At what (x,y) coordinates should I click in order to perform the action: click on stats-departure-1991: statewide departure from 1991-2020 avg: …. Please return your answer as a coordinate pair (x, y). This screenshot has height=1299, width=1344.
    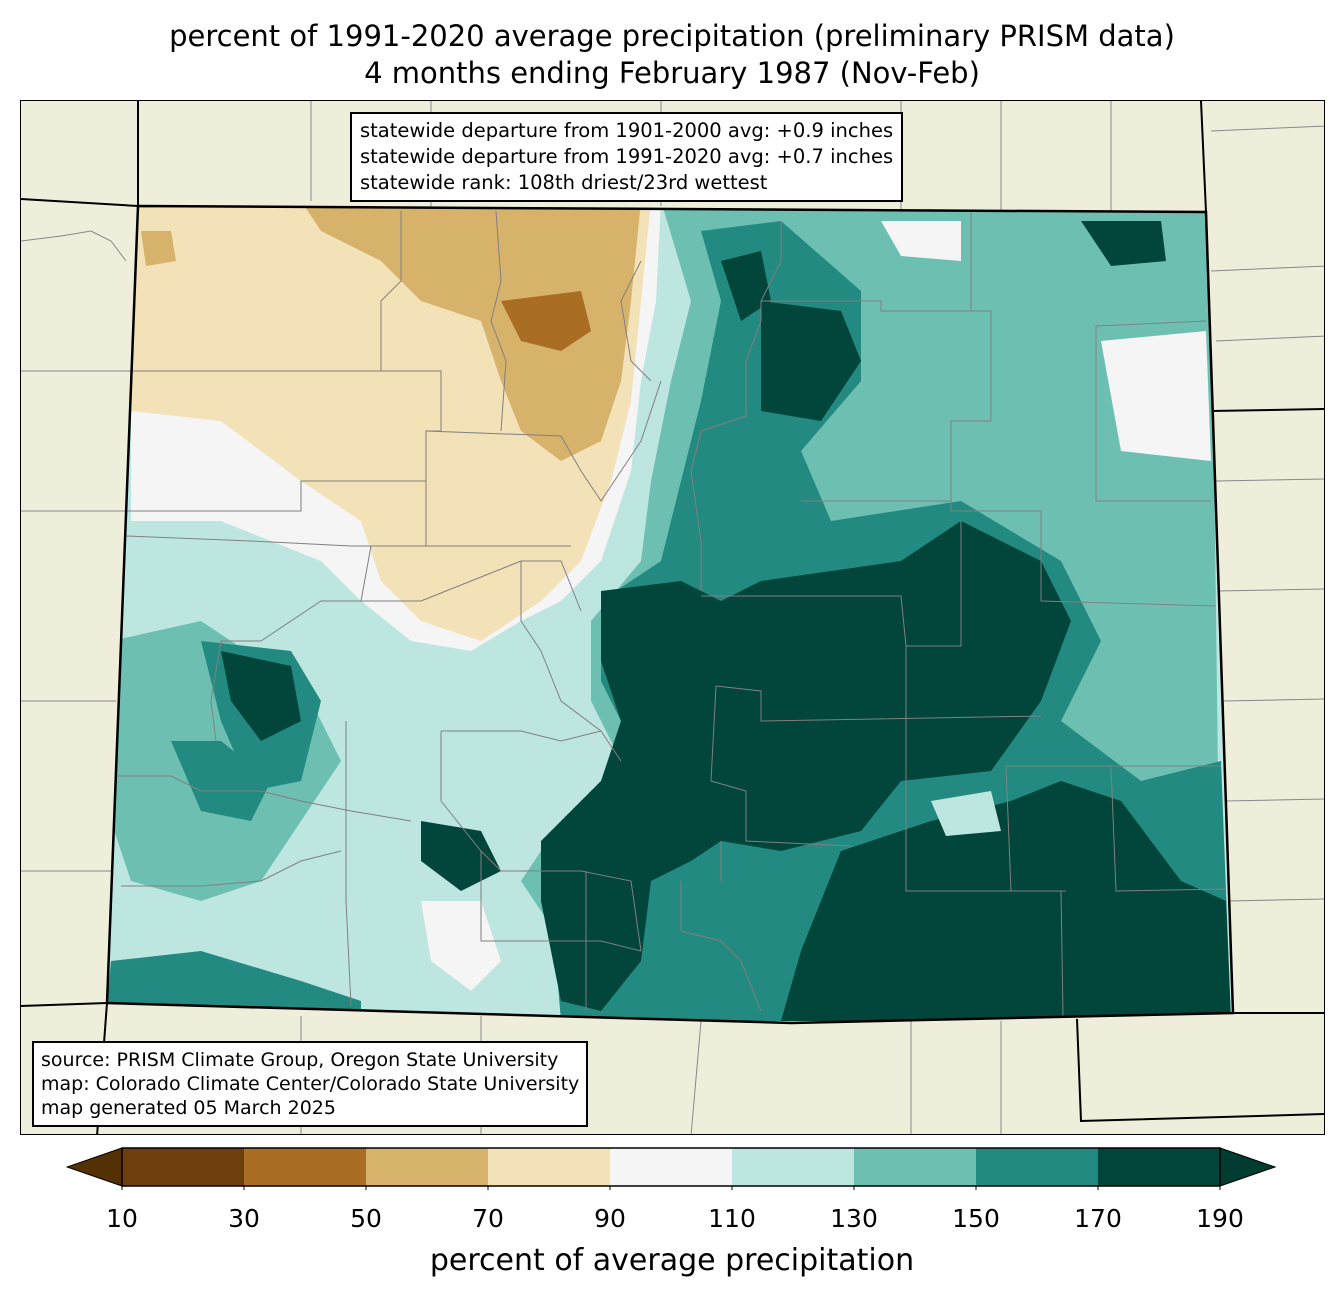
    Looking at the image, I should click on (627, 156).